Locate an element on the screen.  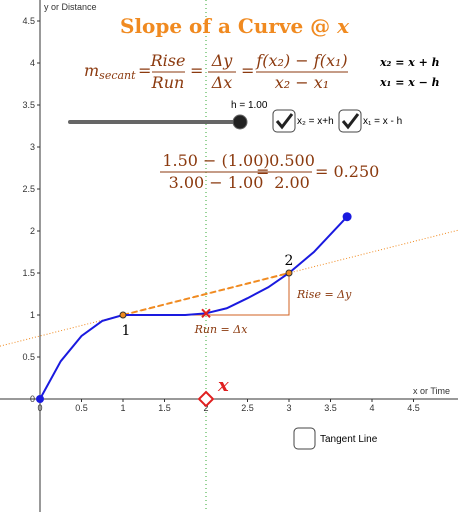
point-label: 1 is located at coordinates (126, 331).